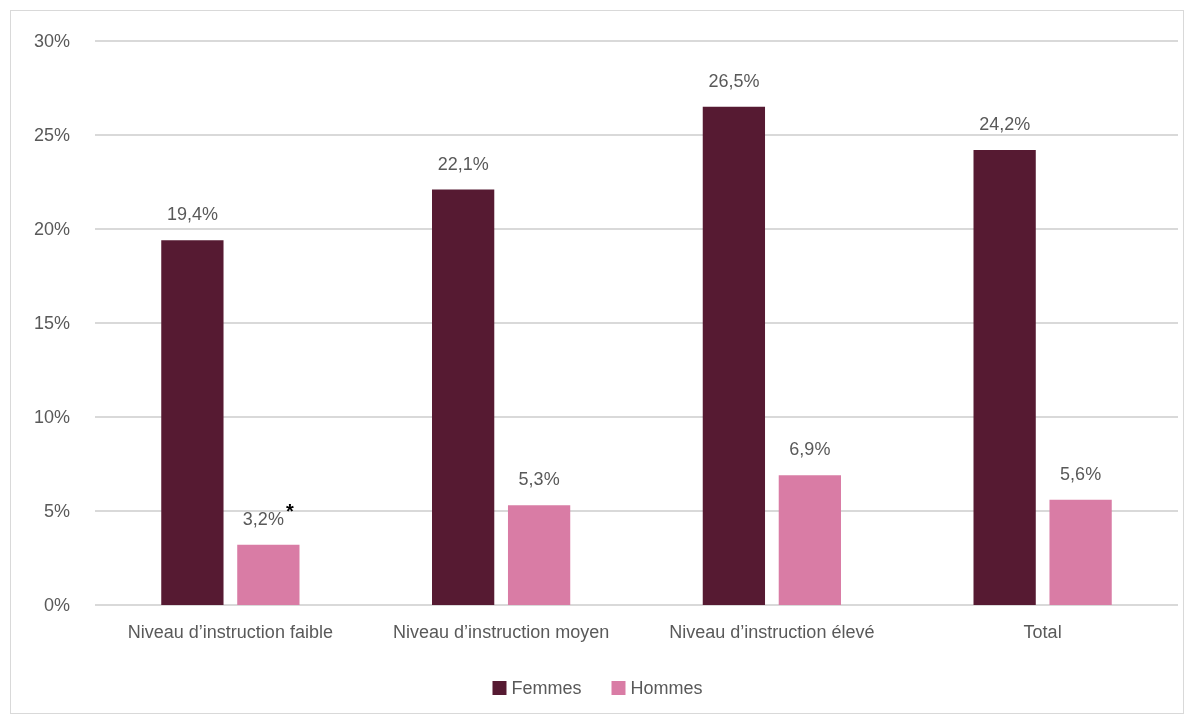 Image resolution: width=1195 pixels, height=720 pixels. Describe the element at coordinates (1005, 124) in the screenshot. I see `data-label: 24,2%` at that location.